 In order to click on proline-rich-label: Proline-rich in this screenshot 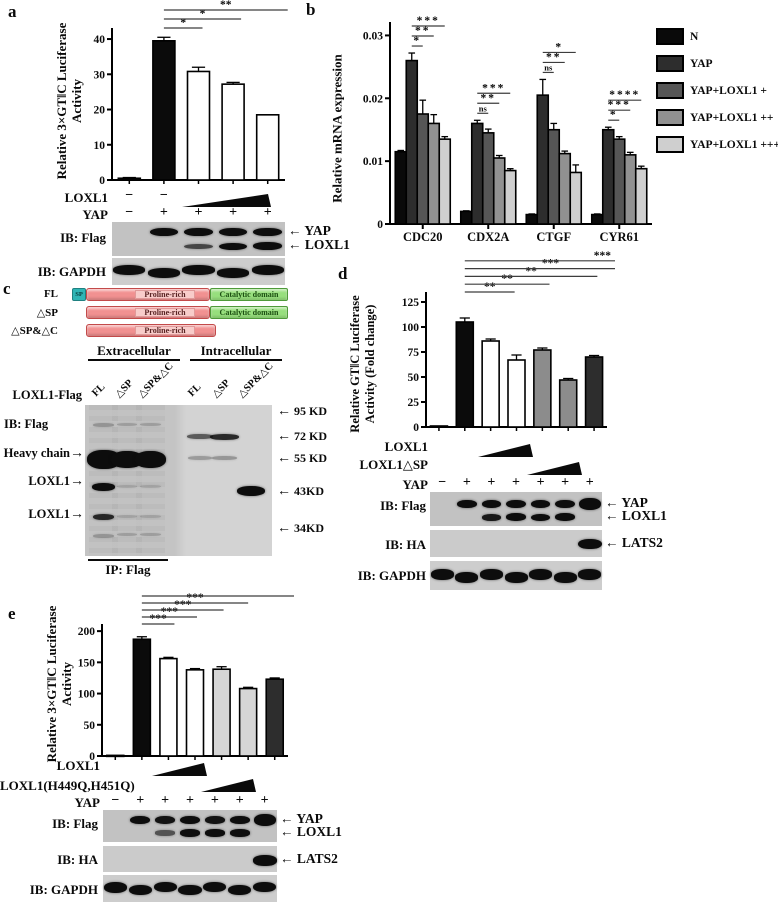, I will do `click(165, 330)`.